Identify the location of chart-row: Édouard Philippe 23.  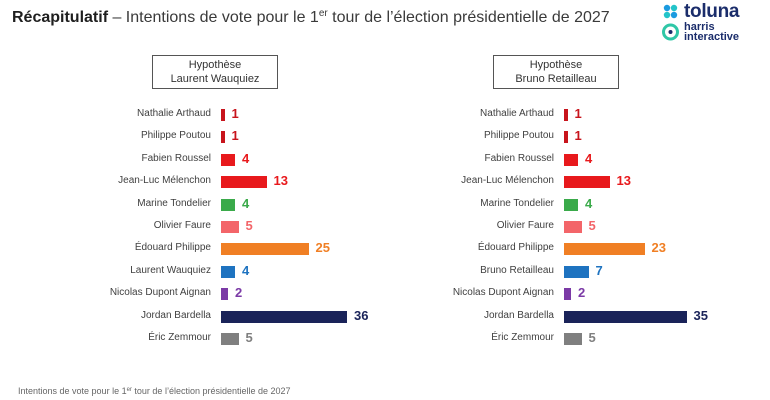
(535, 250).